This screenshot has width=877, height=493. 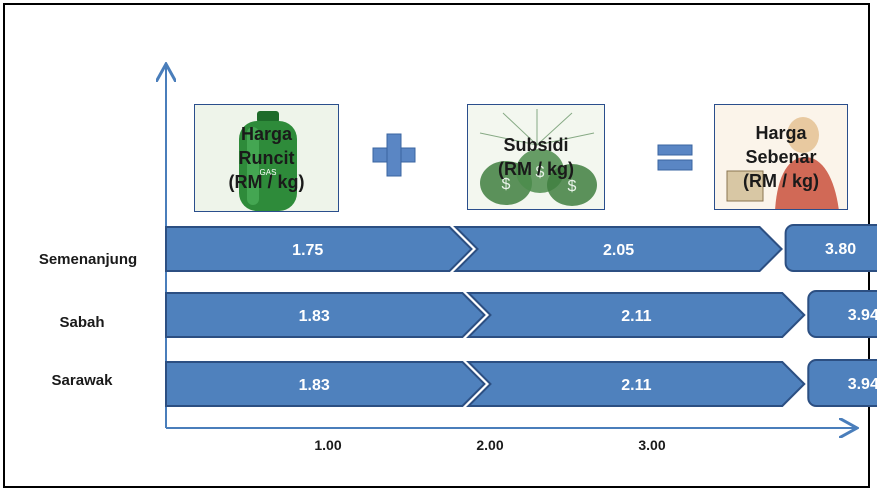 What do you see at coordinates (268, 172) in the screenshot?
I see `svg-text: GAS` at bounding box center [268, 172].